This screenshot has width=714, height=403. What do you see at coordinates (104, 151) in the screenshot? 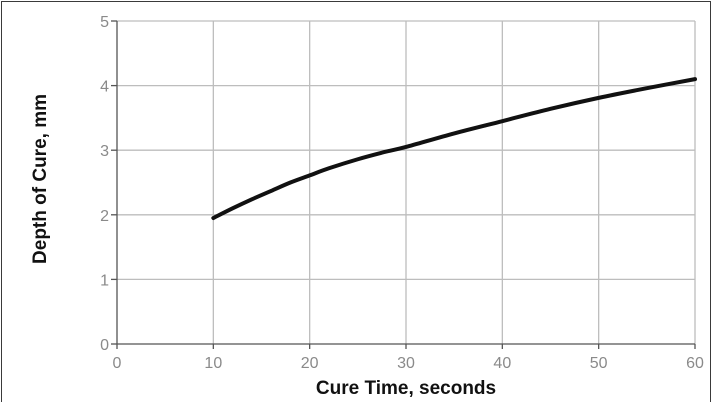
I see `y-tick-label: 3` at bounding box center [104, 151].